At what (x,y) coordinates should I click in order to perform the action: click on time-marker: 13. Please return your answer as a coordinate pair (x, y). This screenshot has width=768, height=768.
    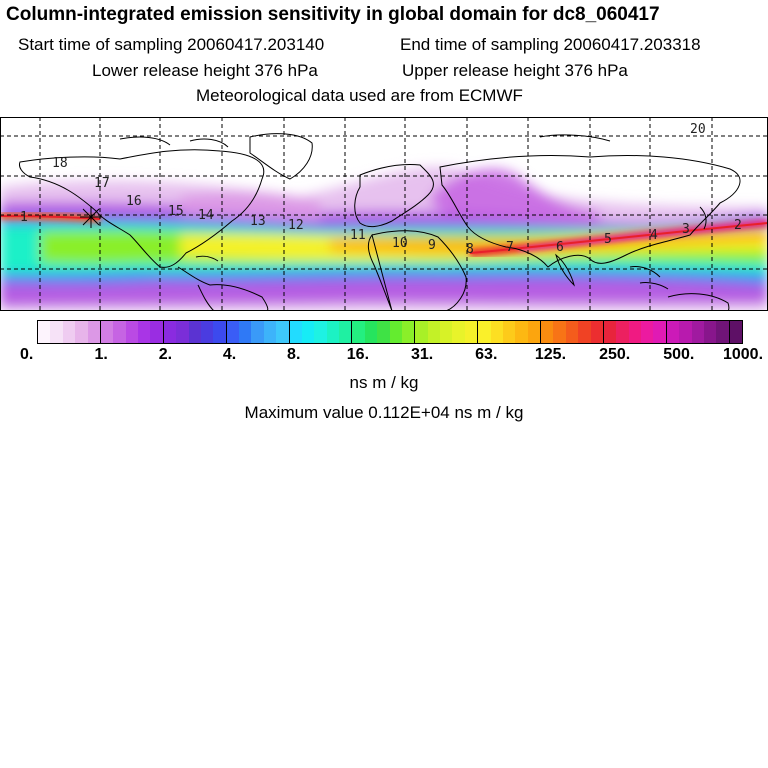
    Looking at the image, I should click on (258, 221).